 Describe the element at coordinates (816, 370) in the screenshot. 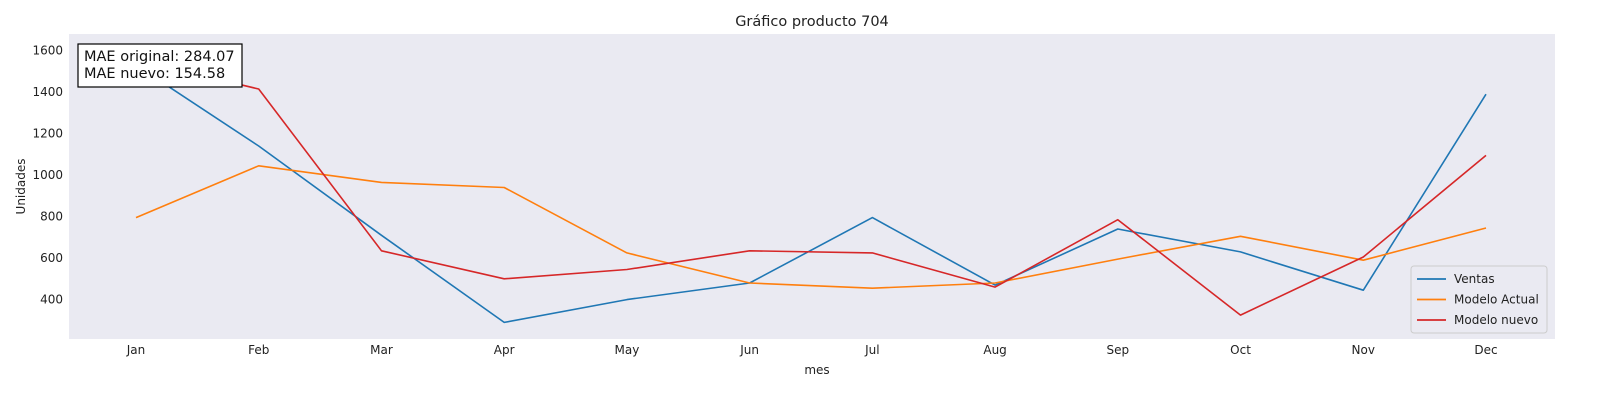

I see `x-axis-label: mes` at that location.